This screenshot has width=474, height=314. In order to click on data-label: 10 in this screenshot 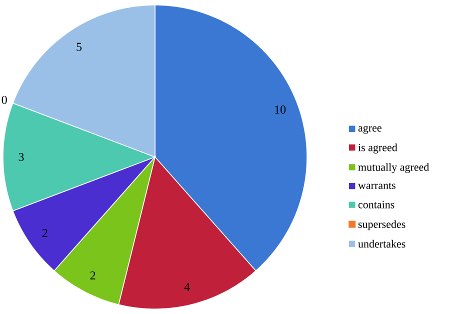, I will do `click(280, 110)`.